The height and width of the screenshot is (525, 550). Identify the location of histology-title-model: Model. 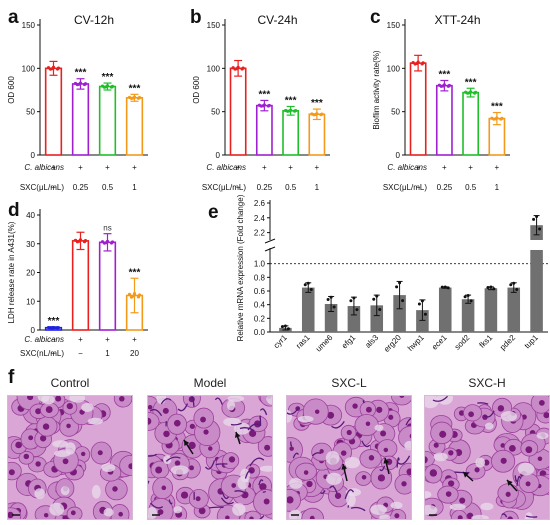
(210, 383).